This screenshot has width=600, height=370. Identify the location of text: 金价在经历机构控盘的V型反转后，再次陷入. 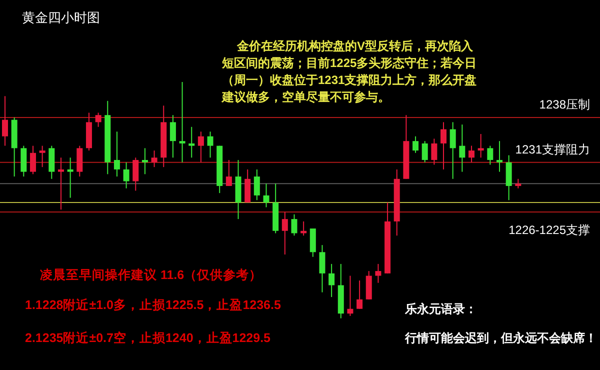
(355, 46).